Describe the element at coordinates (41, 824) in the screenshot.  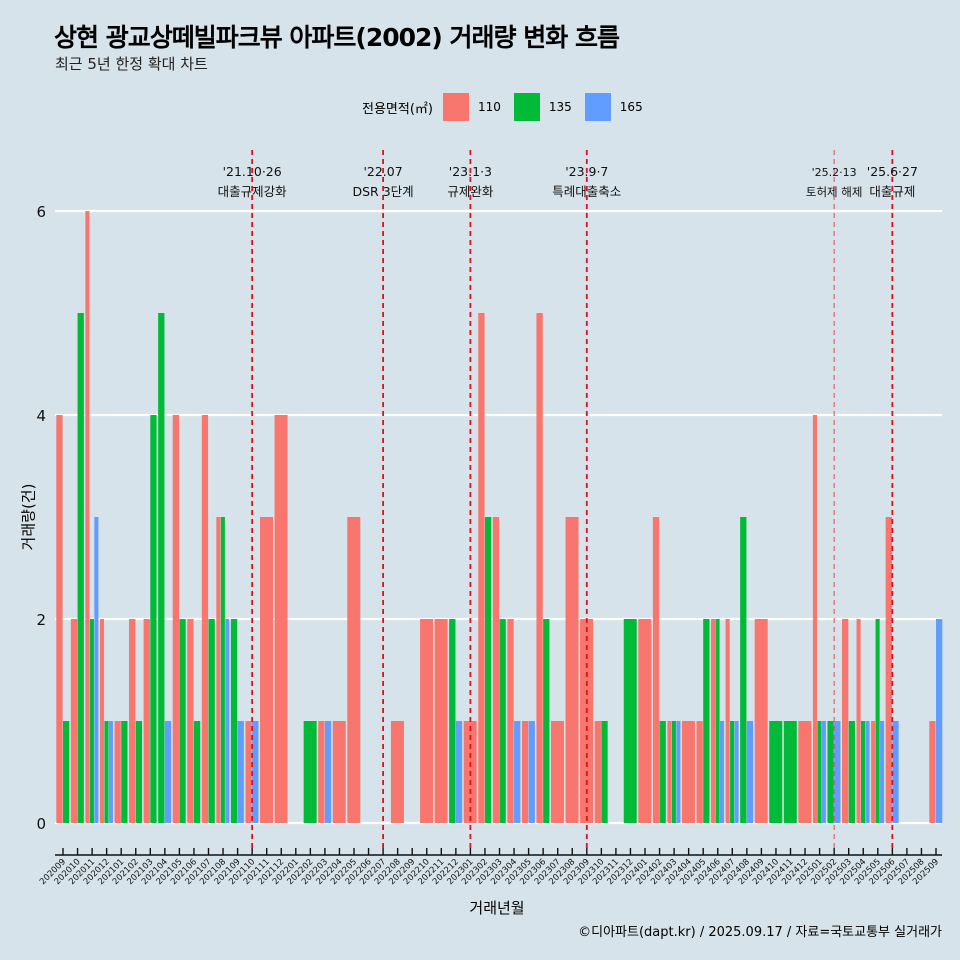
I see `y-tick-label: 0` at that location.